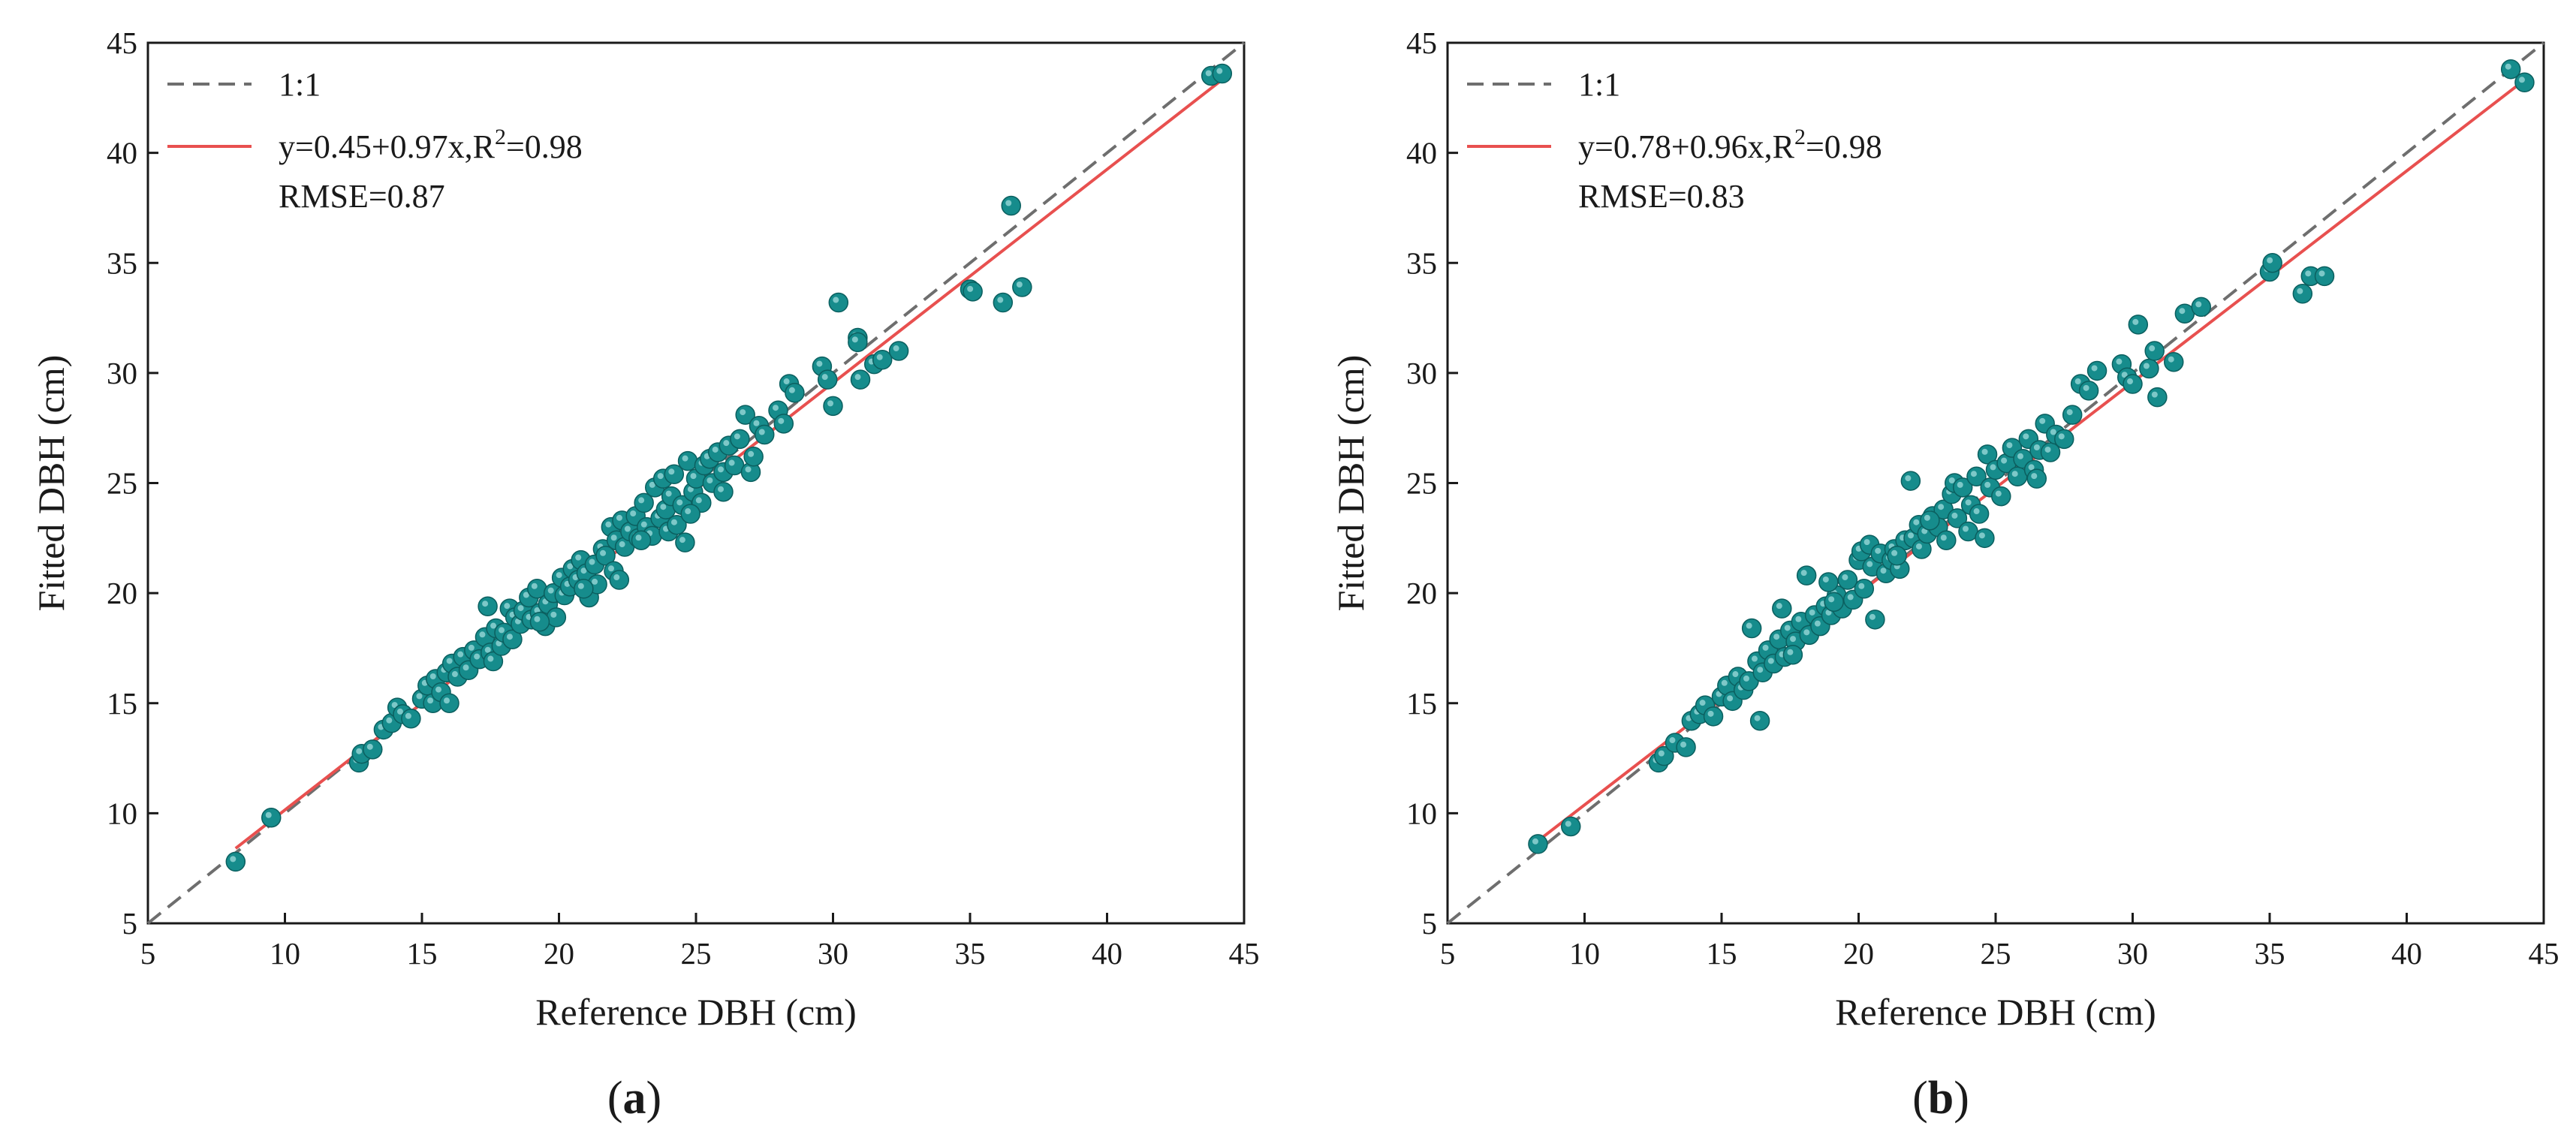  What do you see at coordinates (122, 153) in the screenshot?
I see `y-tick-label: 40` at bounding box center [122, 153].